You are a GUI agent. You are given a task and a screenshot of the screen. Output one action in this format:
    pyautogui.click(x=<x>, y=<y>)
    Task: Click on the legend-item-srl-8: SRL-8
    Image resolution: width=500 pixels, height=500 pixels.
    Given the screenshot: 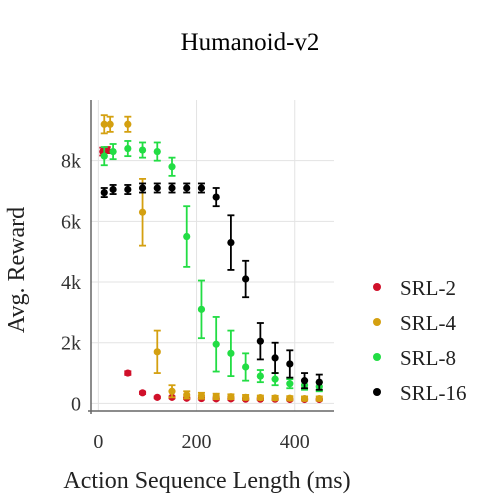 What is the action you would take?
    pyautogui.click(x=414, y=358)
    